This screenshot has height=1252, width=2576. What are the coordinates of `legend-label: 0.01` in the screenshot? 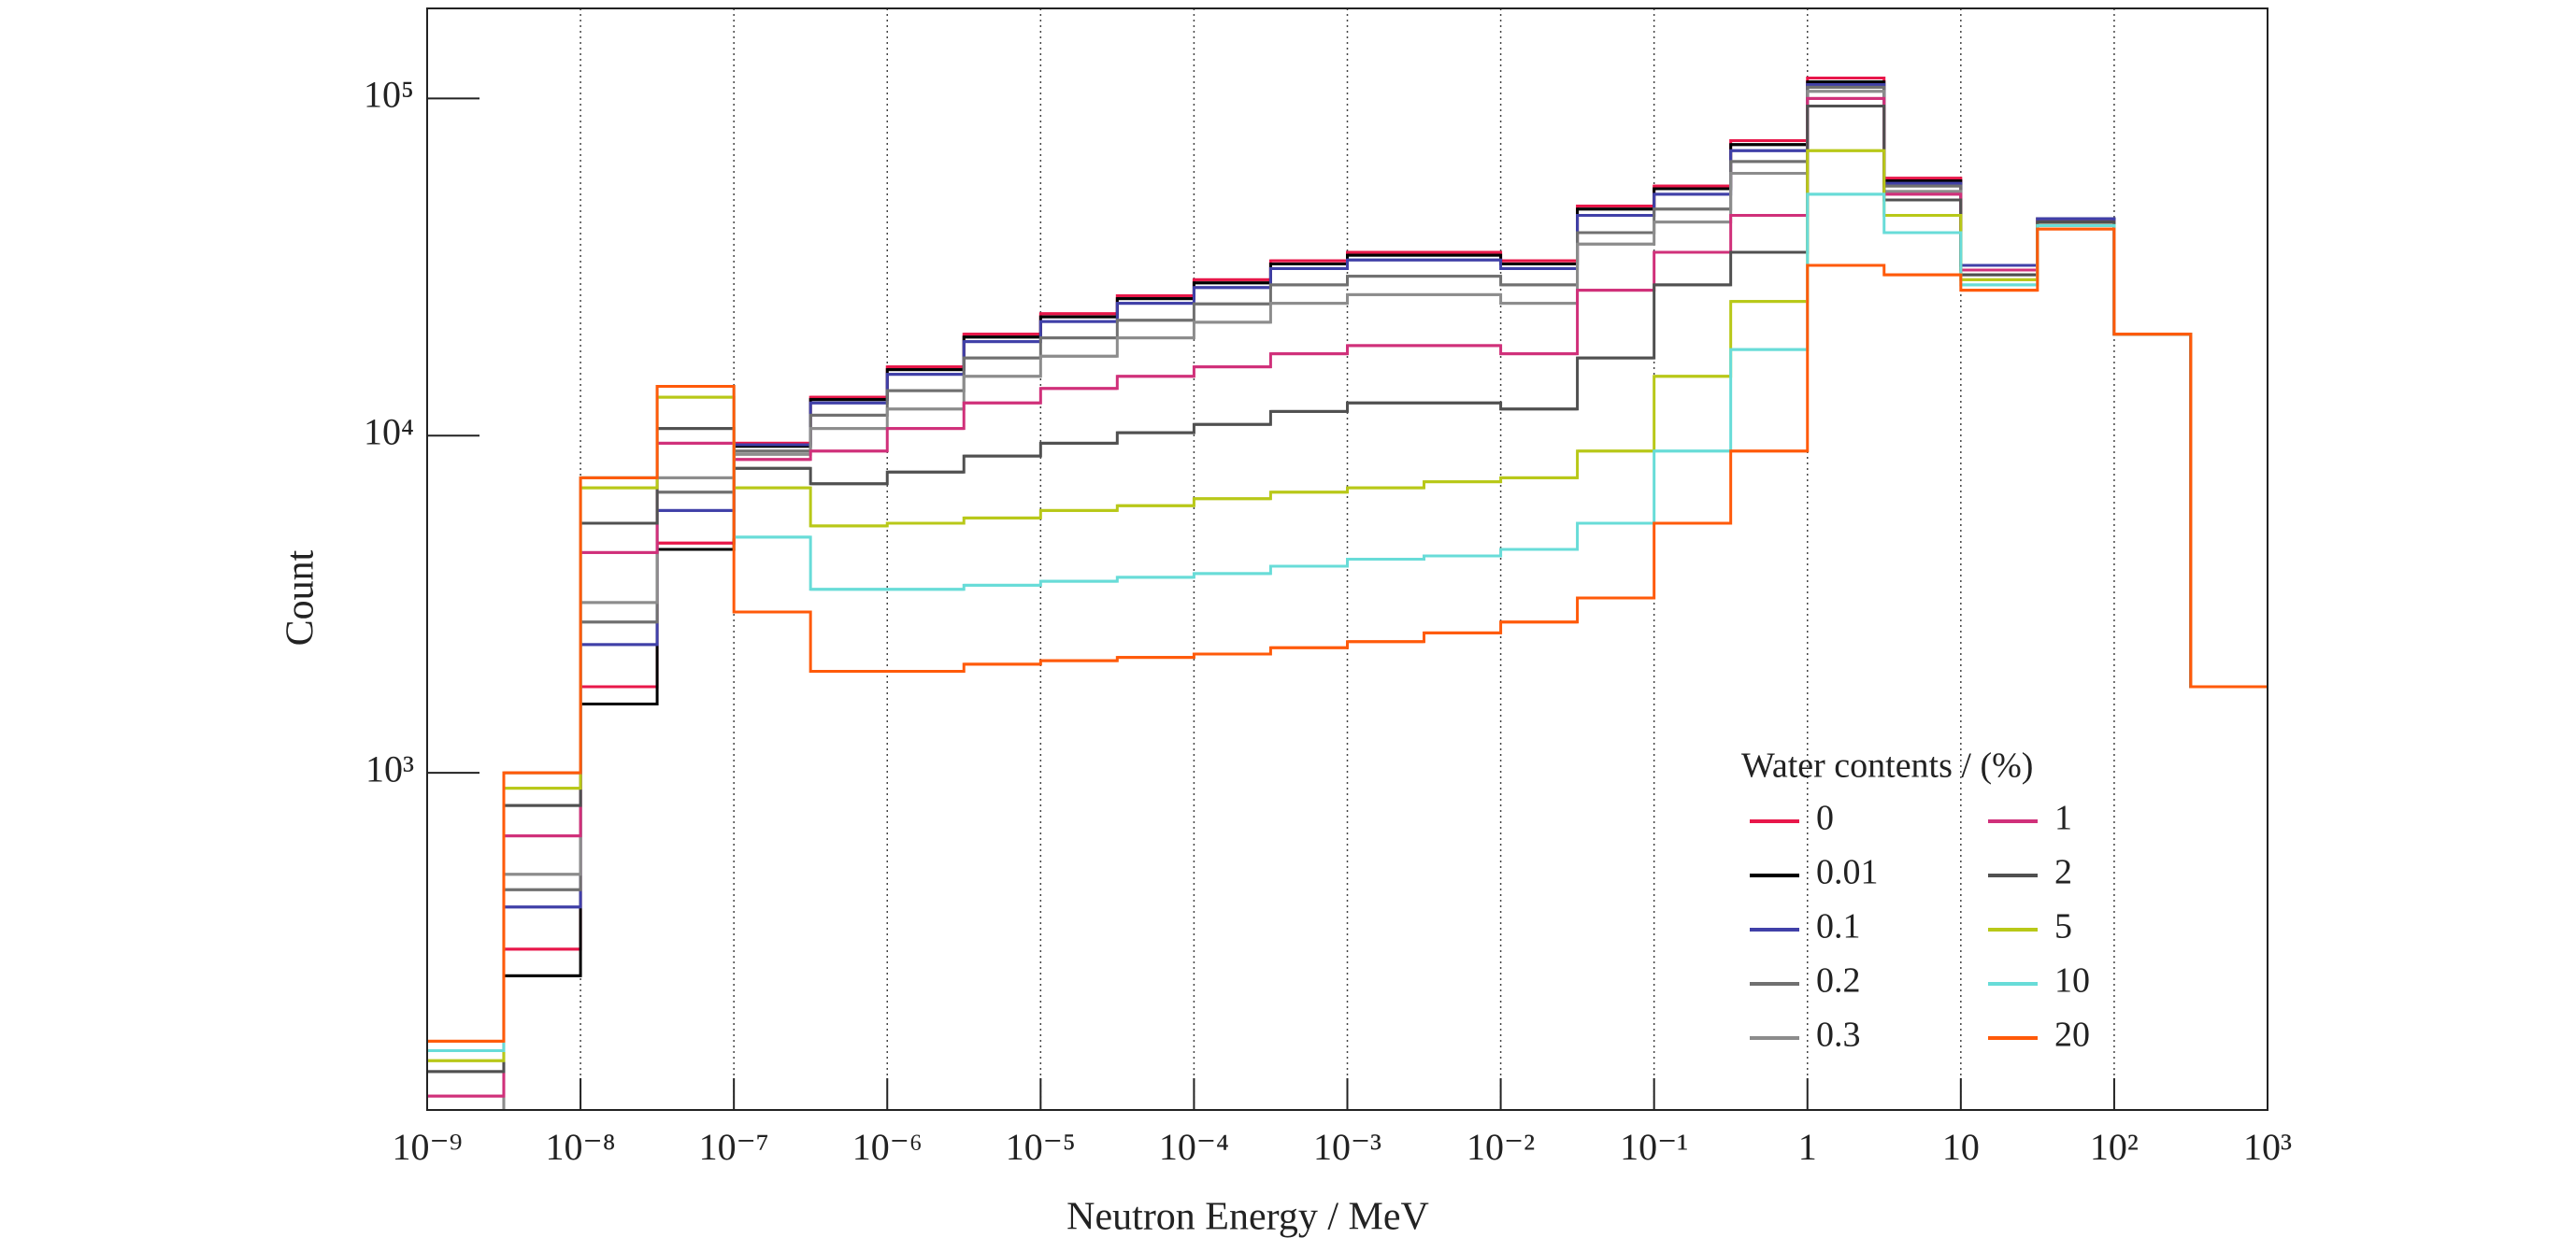 It's located at (1847, 873).